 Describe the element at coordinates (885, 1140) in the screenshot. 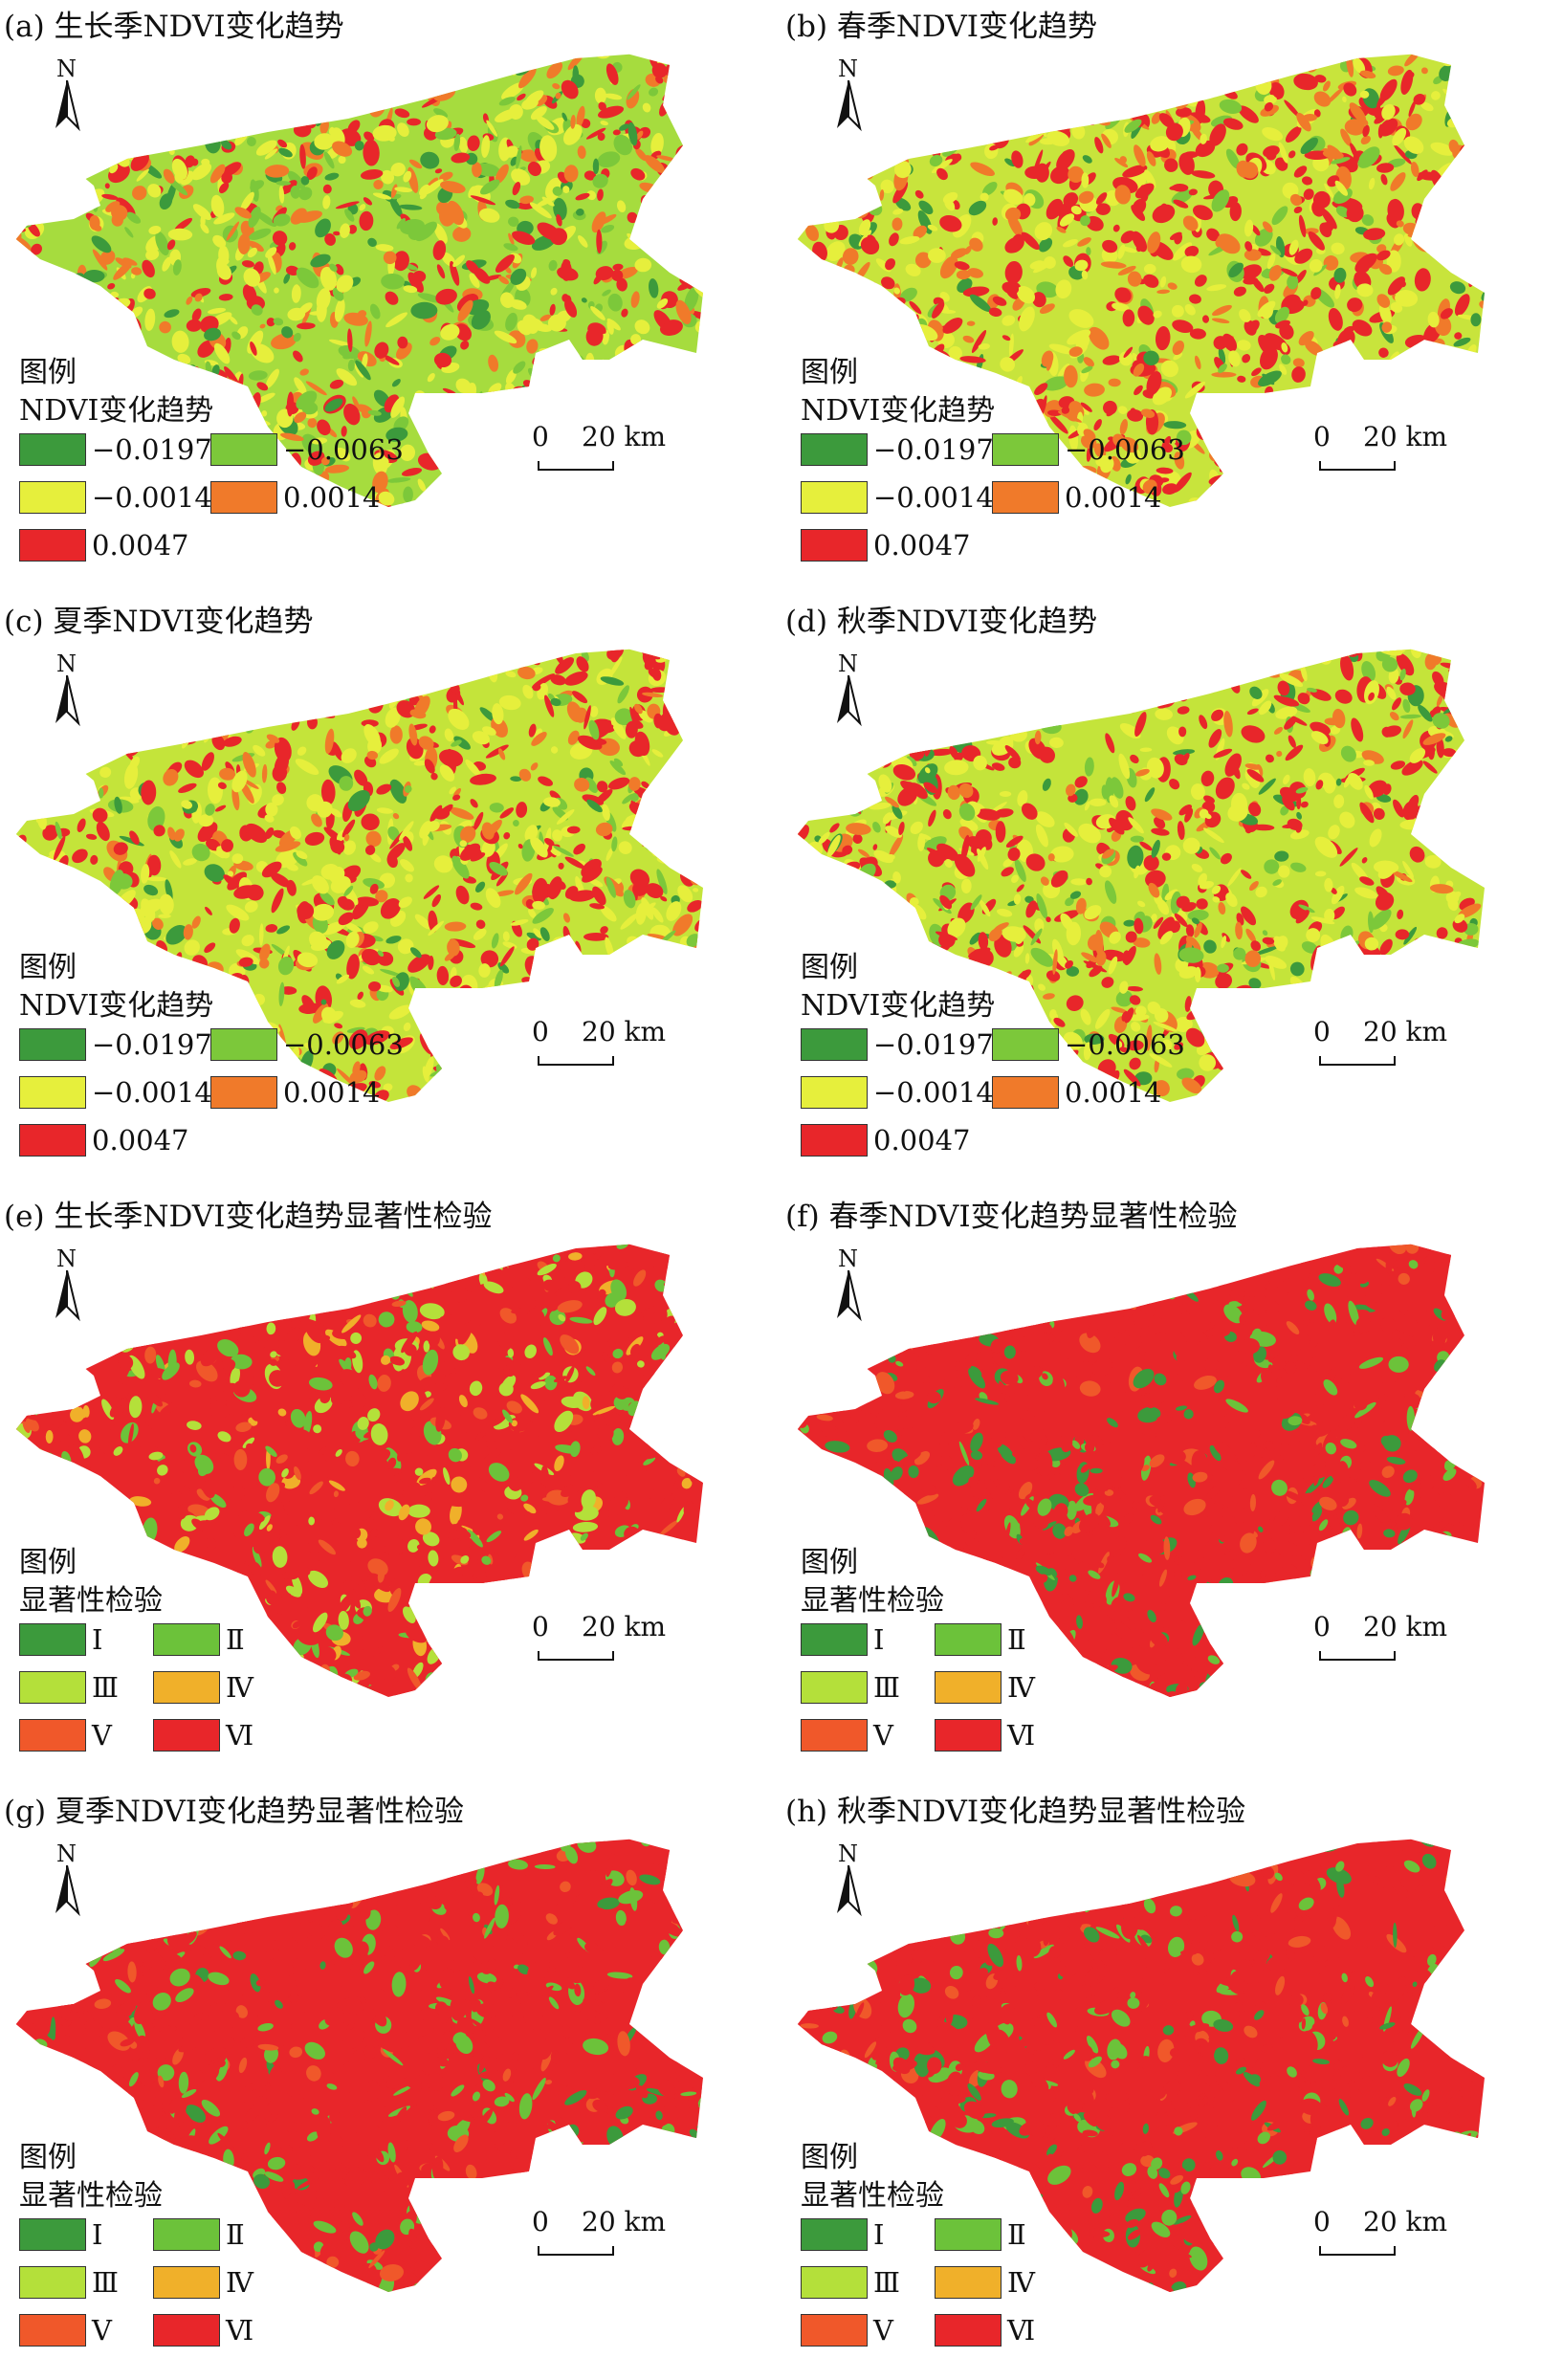

I see `legend-item: 0.0047` at that location.